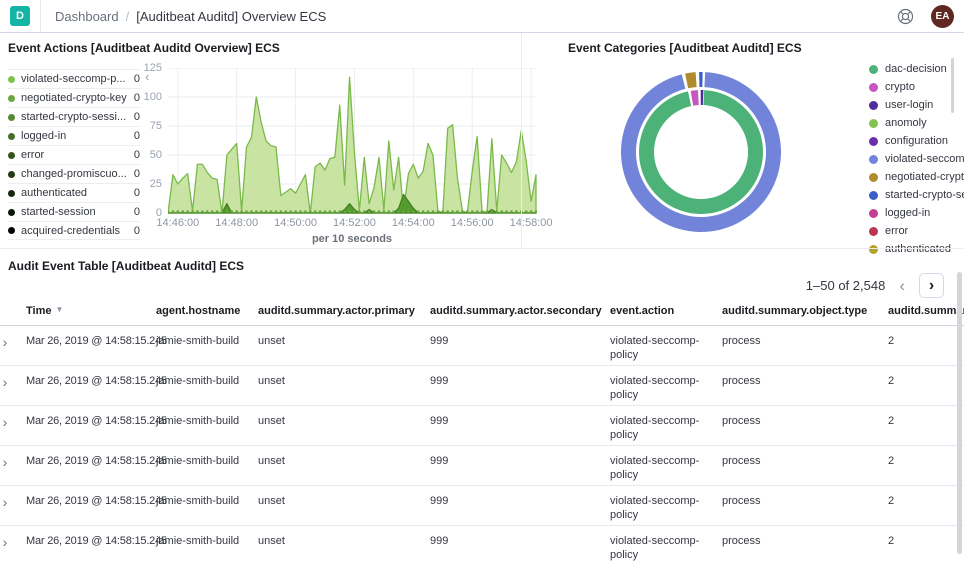  I want to click on help-button, so click(906, 16).